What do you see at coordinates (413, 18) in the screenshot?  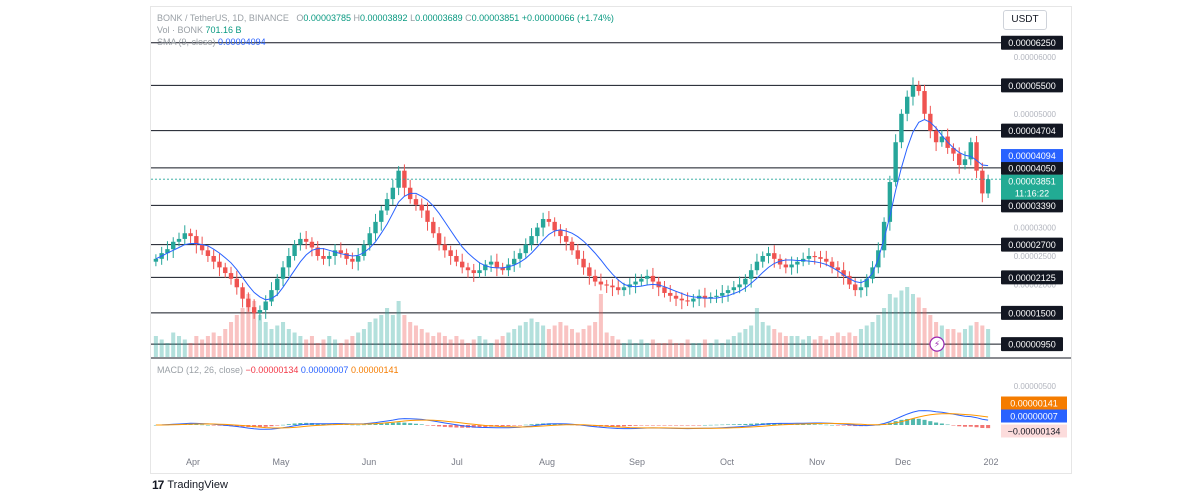 I see `low-label: L` at bounding box center [413, 18].